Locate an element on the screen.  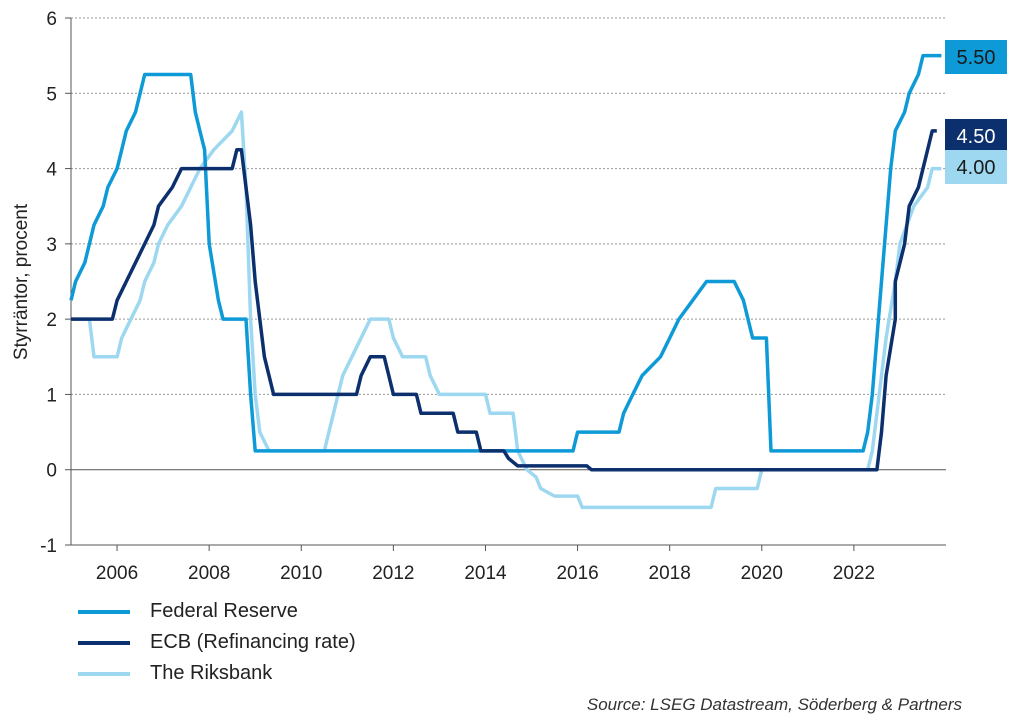
y-tick-labels: -1 0 1 2 3 4 5 6 is located at coordinates (48, 283).